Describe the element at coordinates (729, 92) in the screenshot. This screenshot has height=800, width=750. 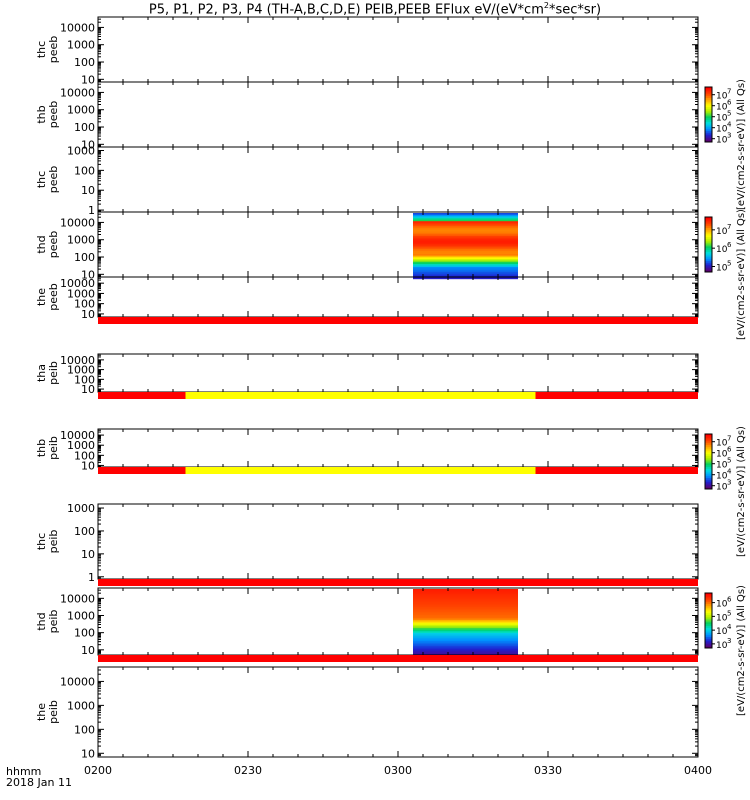
I see `colorbar-tick-exponent: 7` at that location.